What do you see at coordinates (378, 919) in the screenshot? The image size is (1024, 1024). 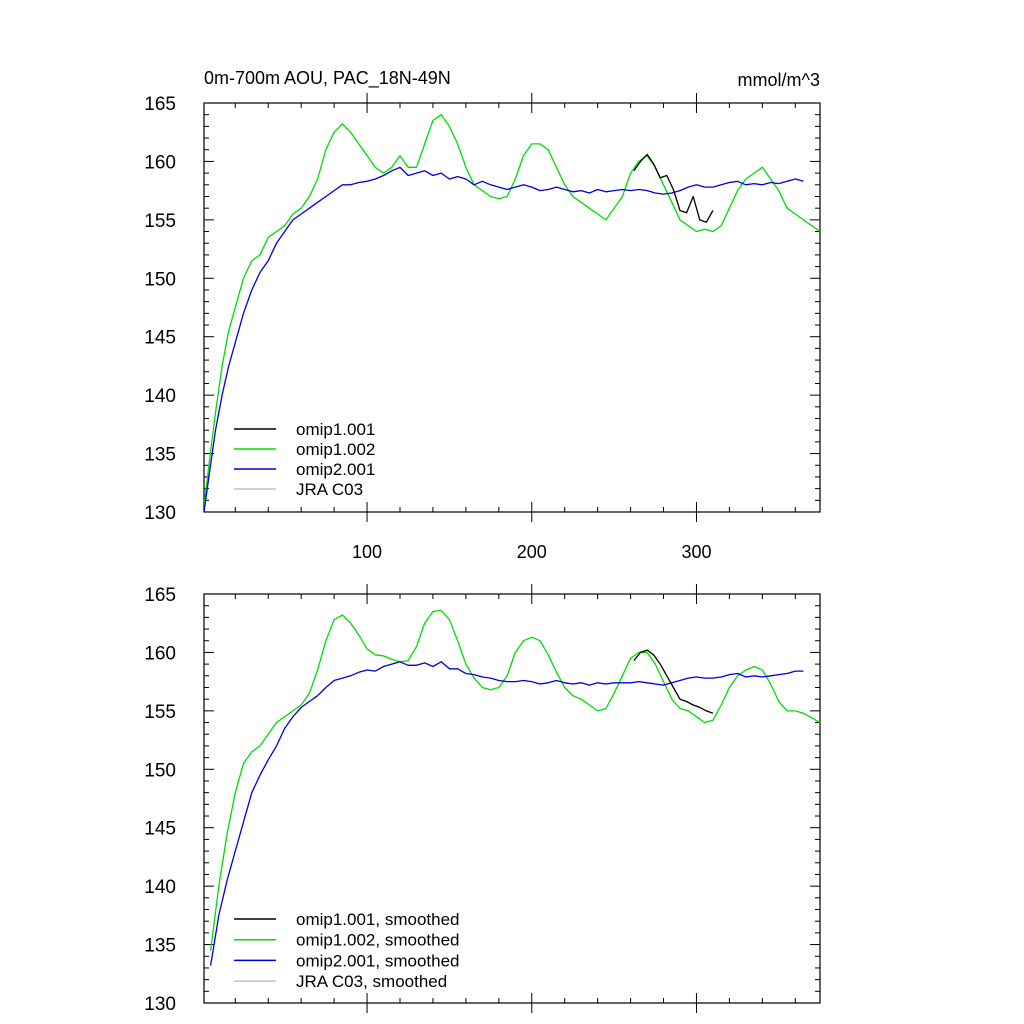 I see `legend-label: omip1.001, smoothed` at bounding box center [378, 919].